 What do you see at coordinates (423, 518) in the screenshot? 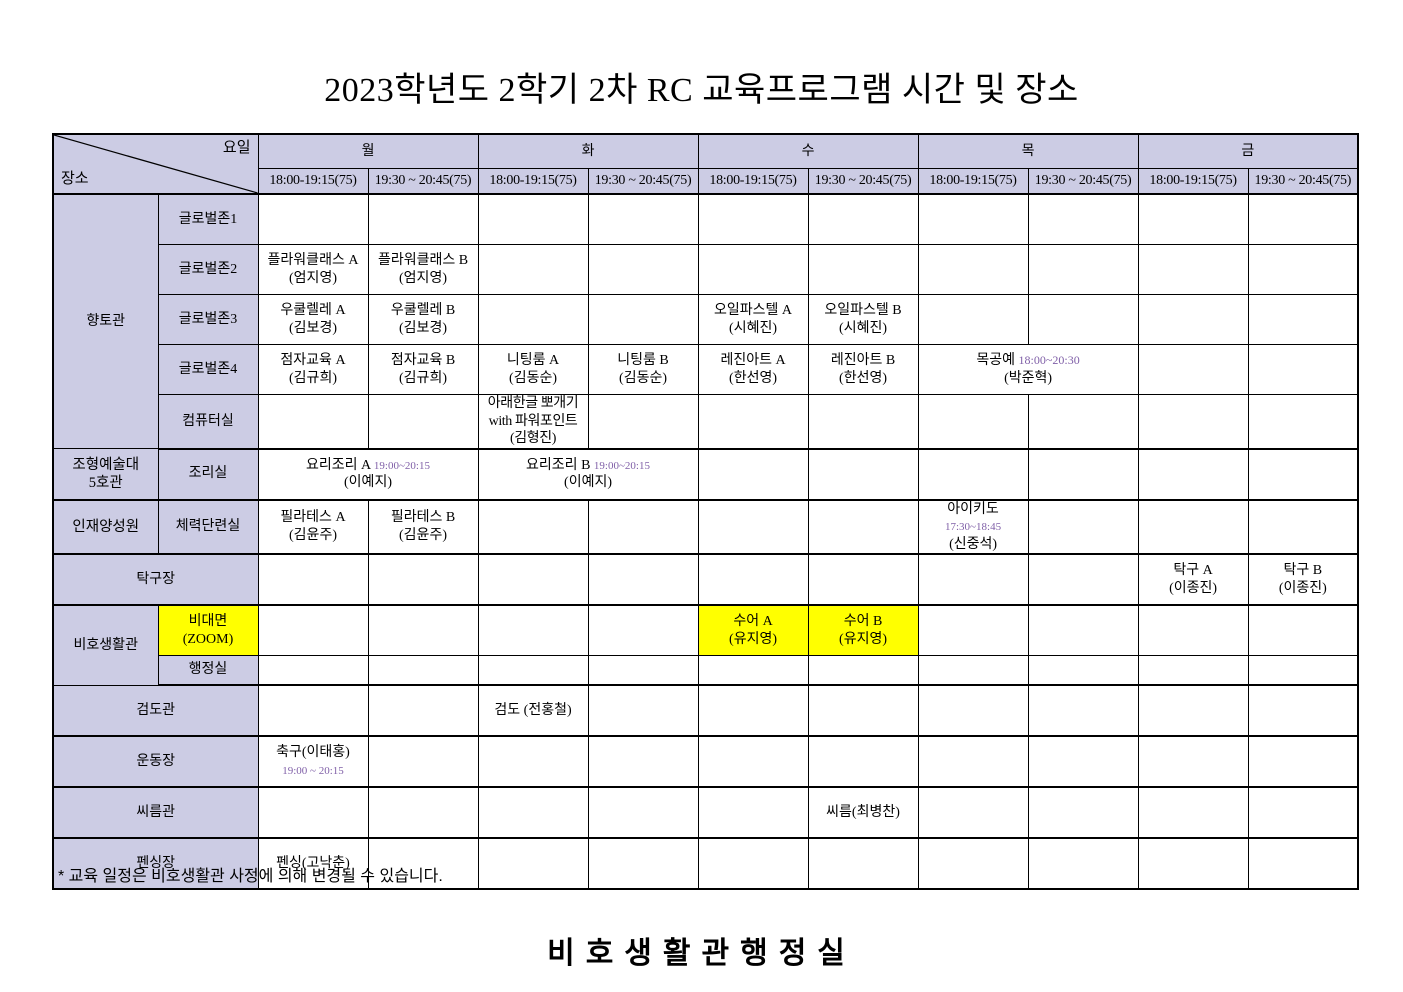
I see `class-name: 필라테스 B` at bounding box center [423, 518].